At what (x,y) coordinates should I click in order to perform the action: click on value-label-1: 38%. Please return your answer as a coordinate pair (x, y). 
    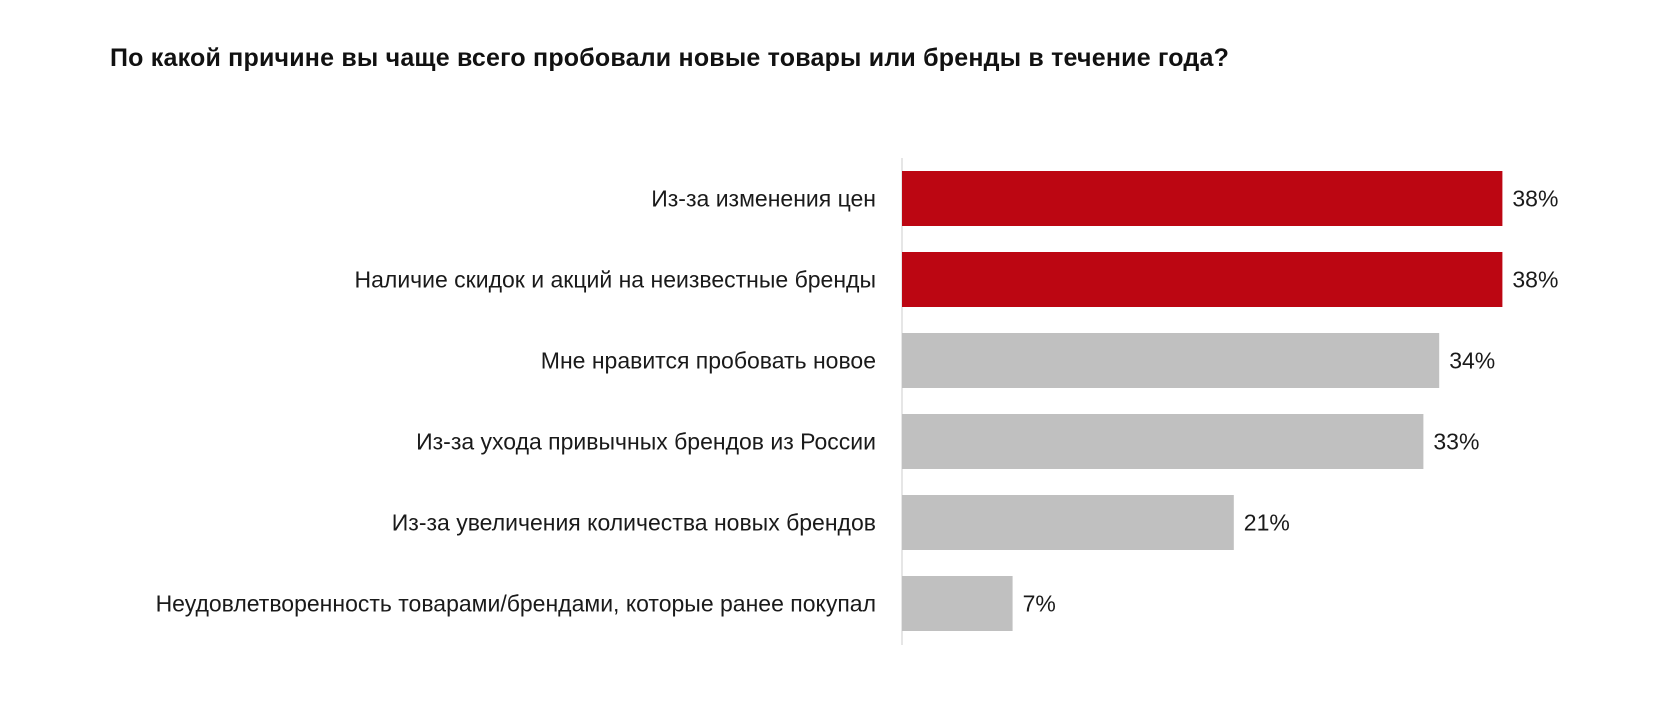
    Looking at the image, I should click on (1535, 199).